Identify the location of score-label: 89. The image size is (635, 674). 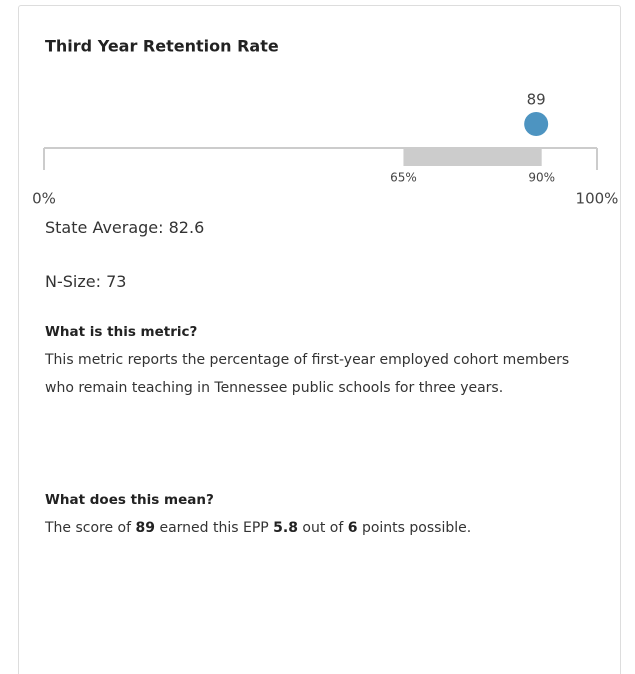
(536, 100).